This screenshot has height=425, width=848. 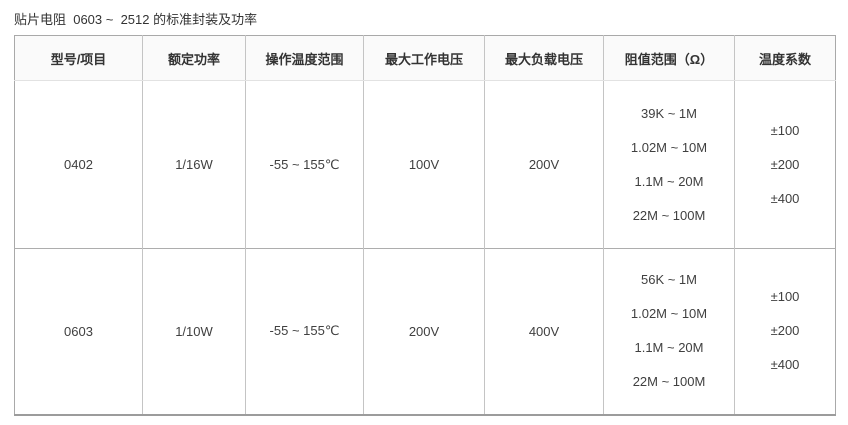 What do you see at coordinates (194, 164) in the screenshot?
I see `cell-rated-power: 1/16W` at bounding box center [194, 164].